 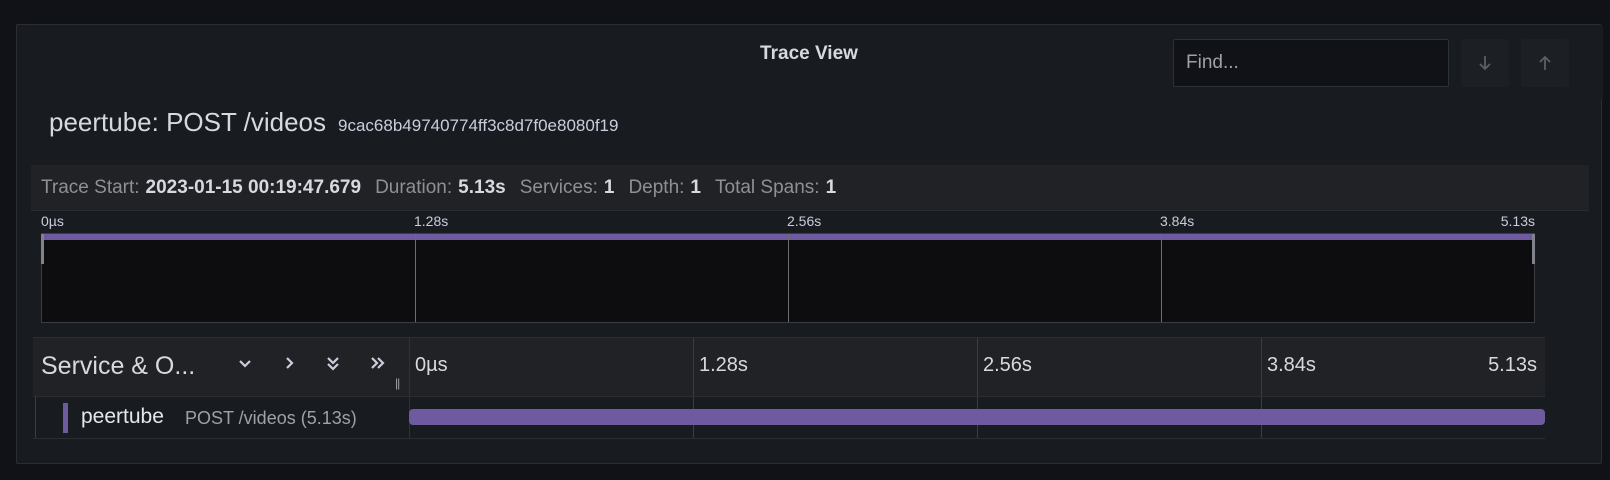 What do you see at coordinates (188, 122) in the screenshot?
I see `trace-title: peertube: POST /videos` at bounding box center [188, 122].